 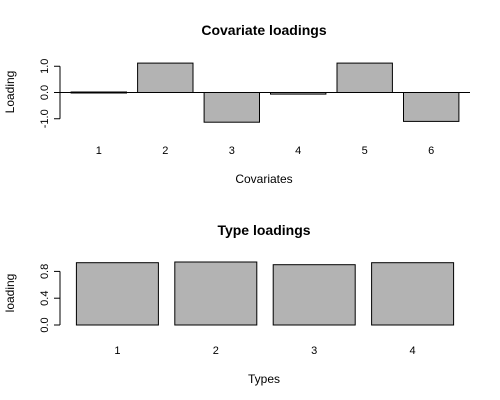 What do you see at coordinates (10, 293) in the screenshot?
I see `y-axis-label: loading` at bounding box center [10, 293].